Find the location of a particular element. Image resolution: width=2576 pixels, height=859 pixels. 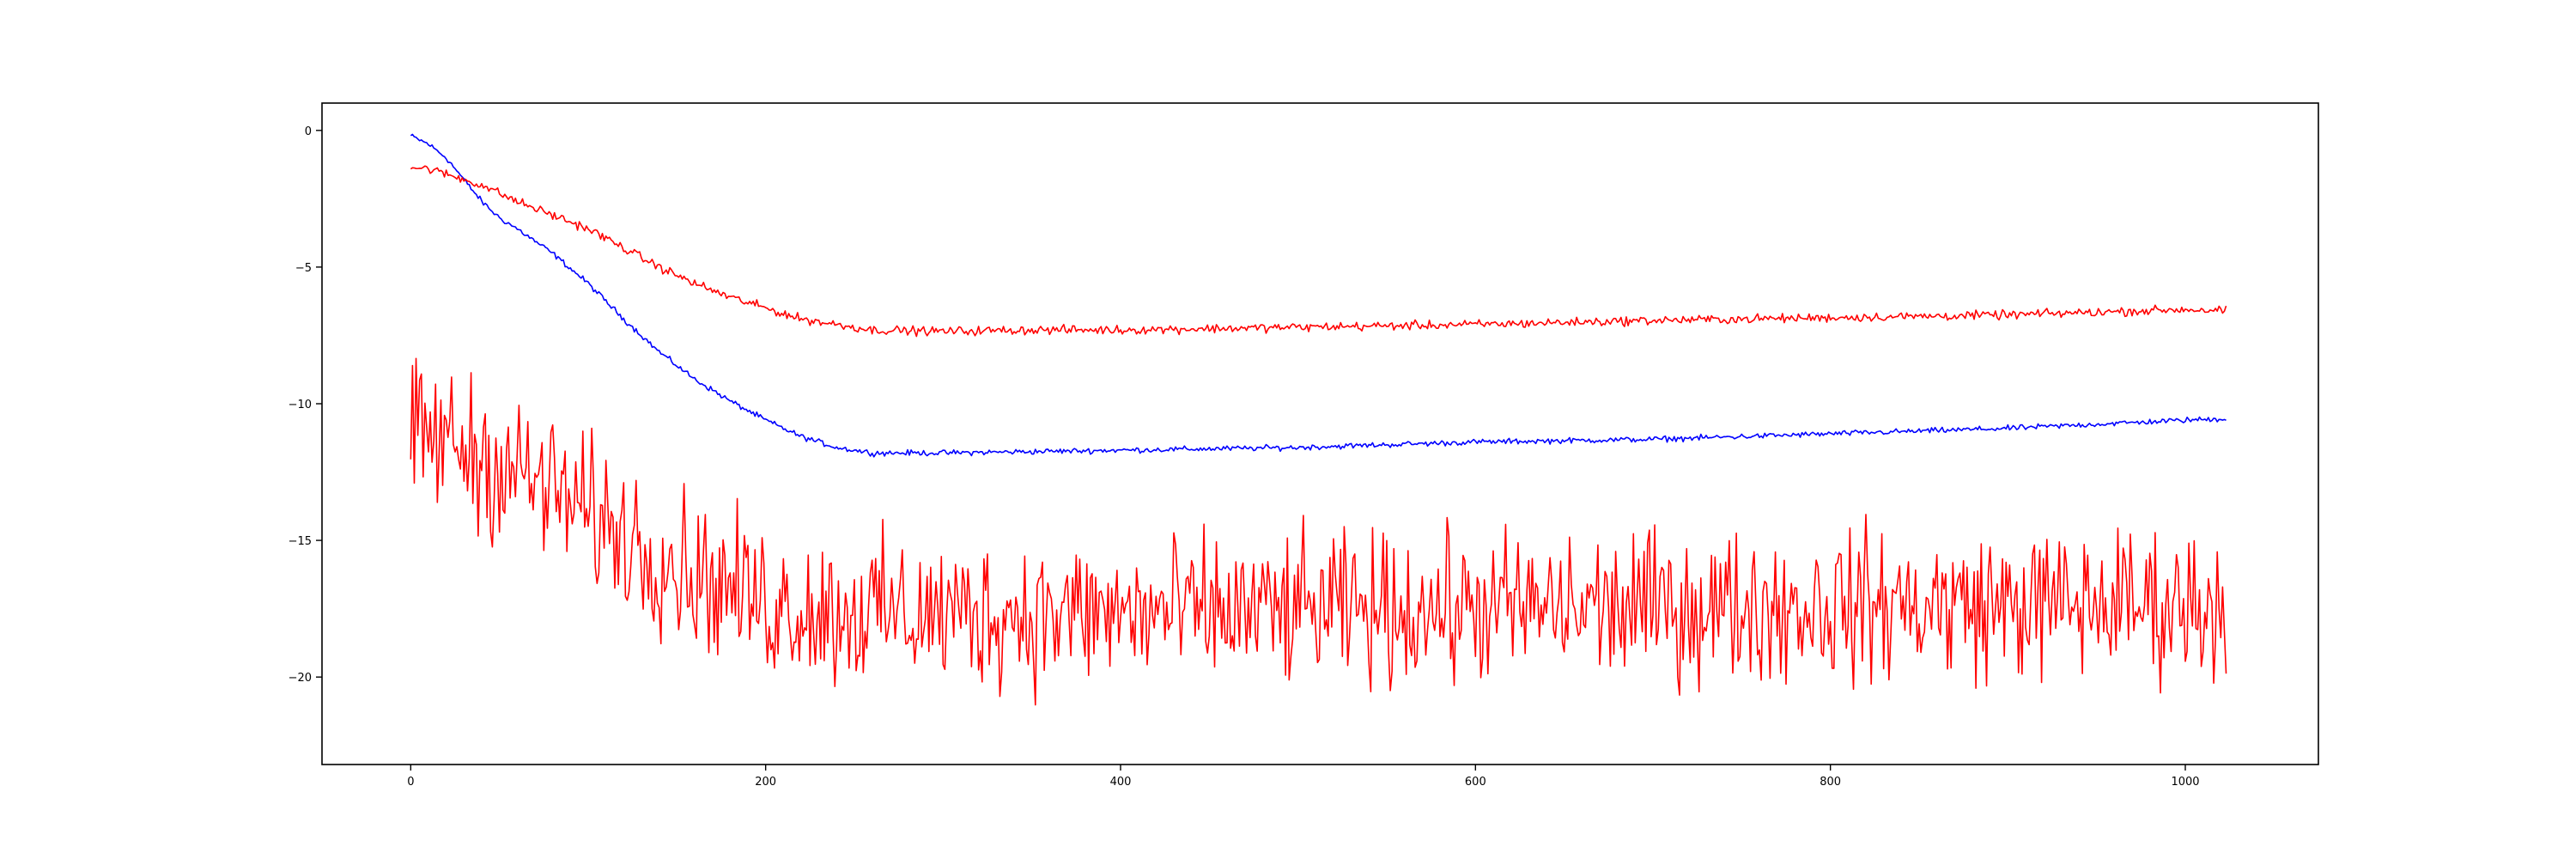

y-tick-label: −10 is located at coordinates (301, 405).